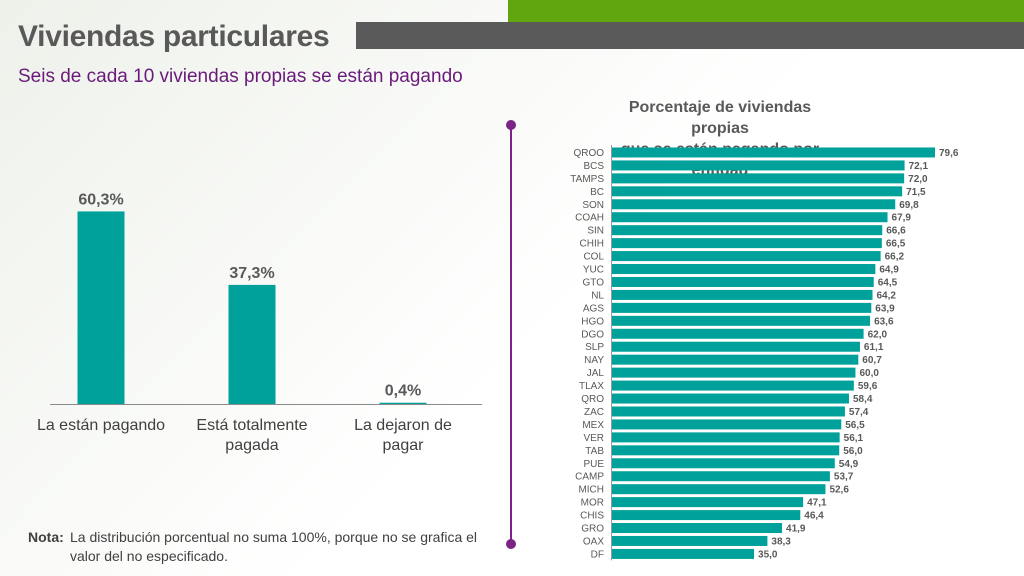  What do you see at coordinates (100, 199) in the screenshot?
I see `summary-data-label: 60,3%` at bounding box center [100, 199].